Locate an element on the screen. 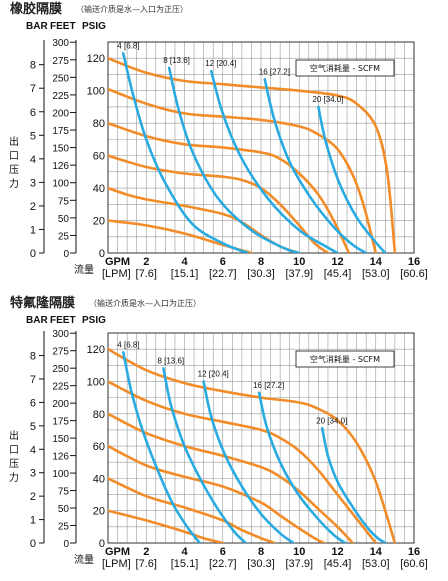 The width and height of the screenshot is (448, 581). legend-box is located at coordinates (345, 68).